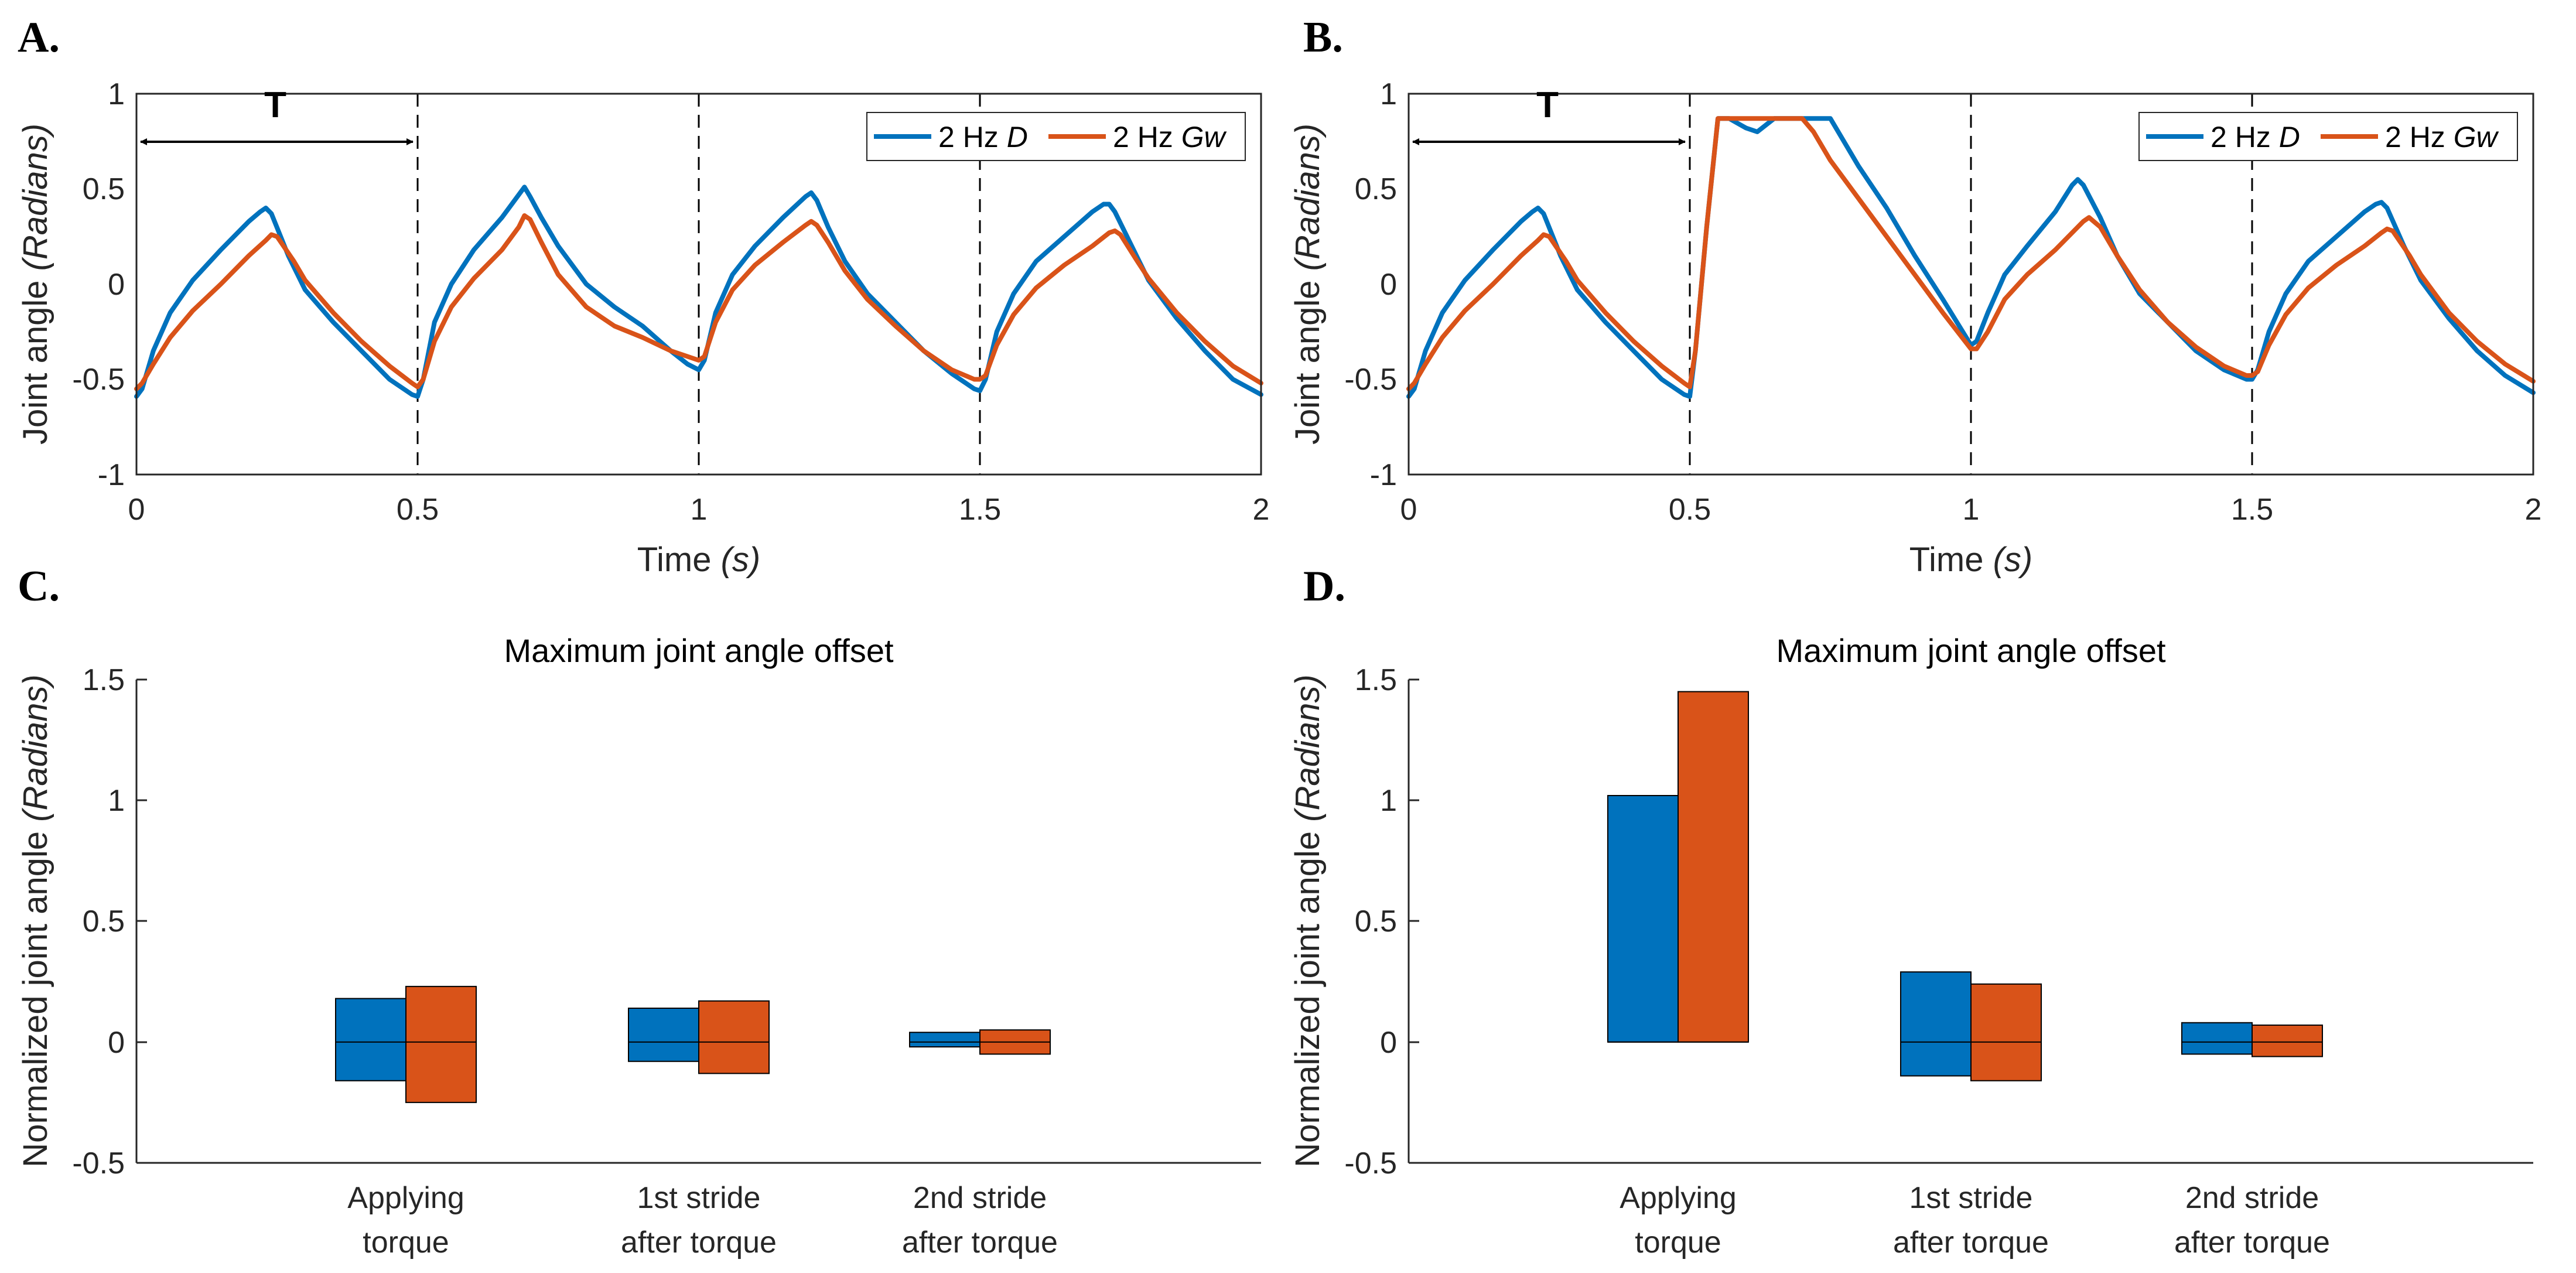 The width and height of the screenshot is (2576, 1273). Describe the element at coordinates (39, 586) in the screenshot. I see `panel-c-label: C.` at that location.